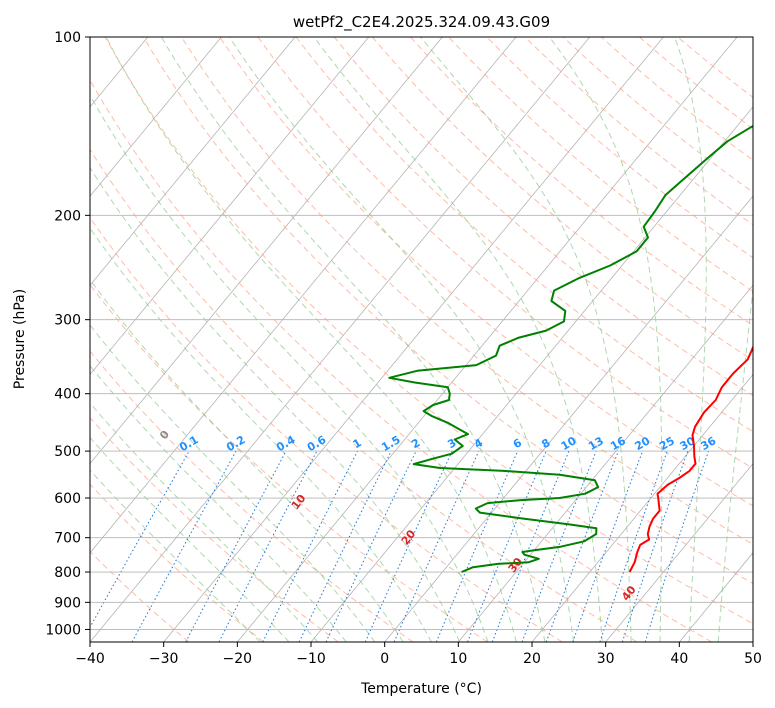  Describe the element at coordinates (20, 339) in the screenshot. I see `y-axis-label: Pressure (hPa)` at that location.